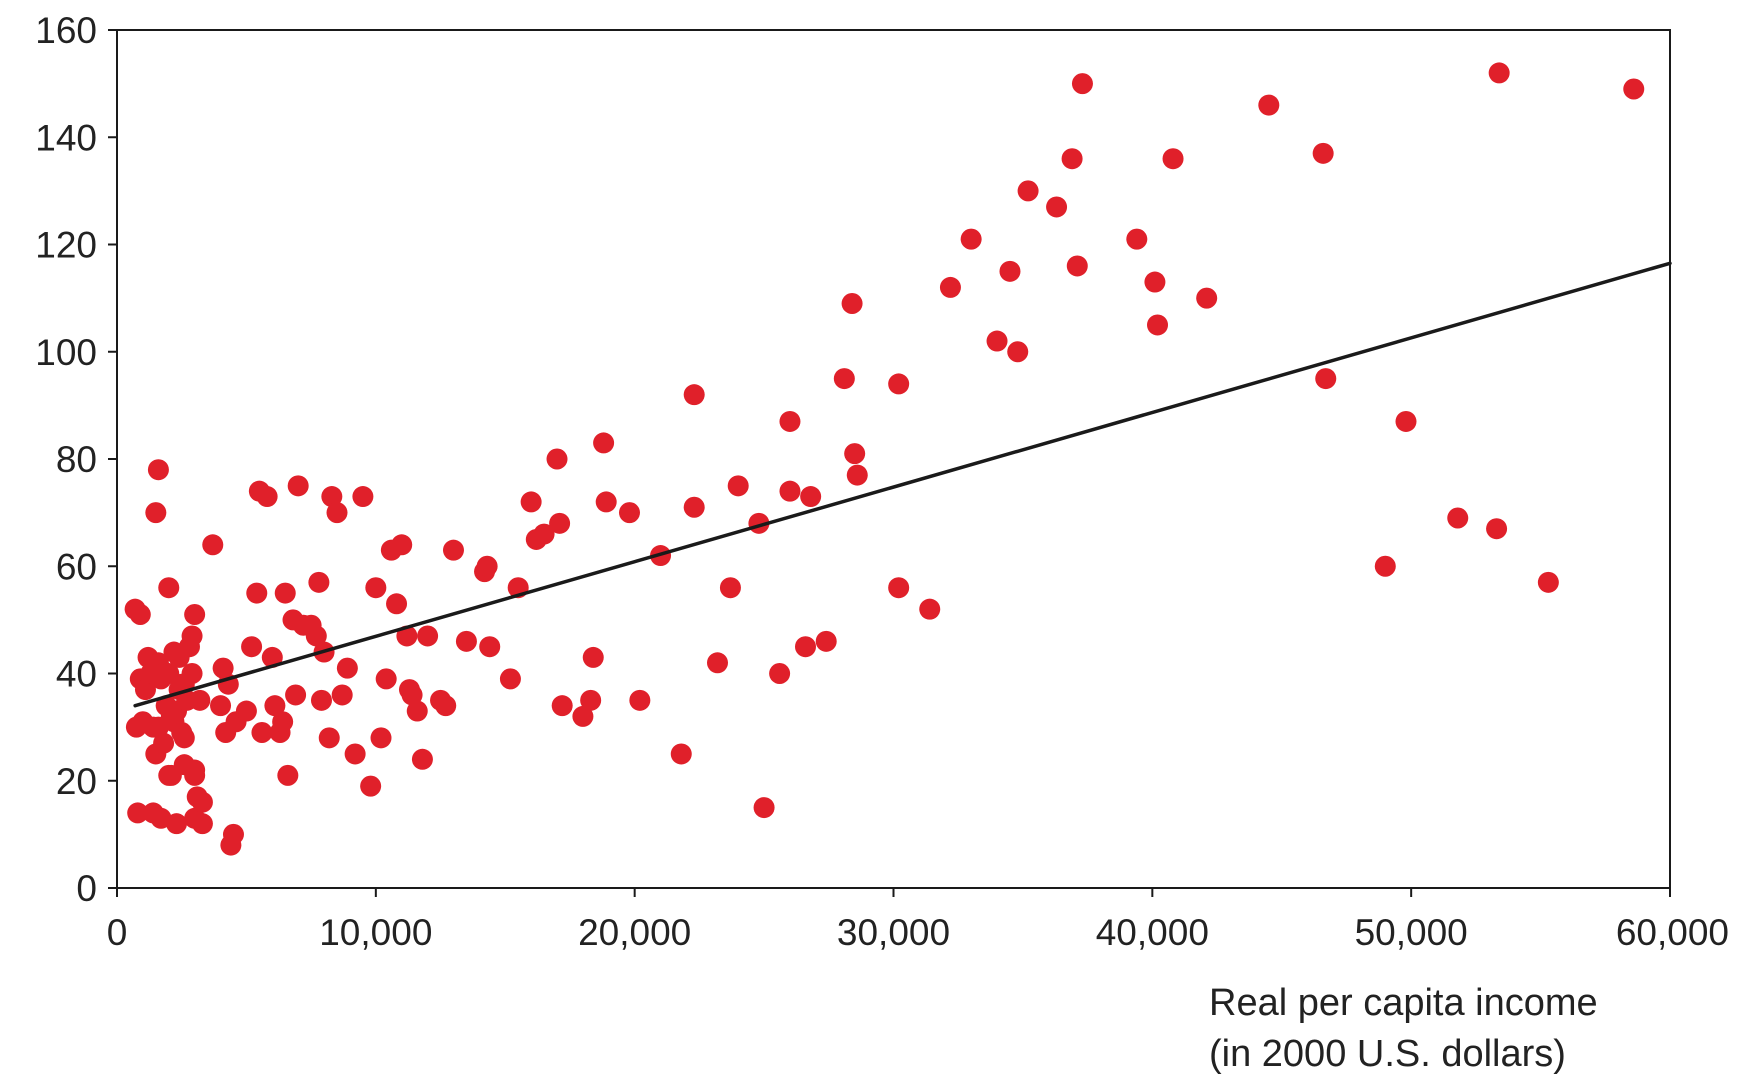 This screenshot has height=1080, width=1739. Describe the element at coordinates (1672, 932) in the screenshot. I see `x-tick-label: 60,000` at that location.